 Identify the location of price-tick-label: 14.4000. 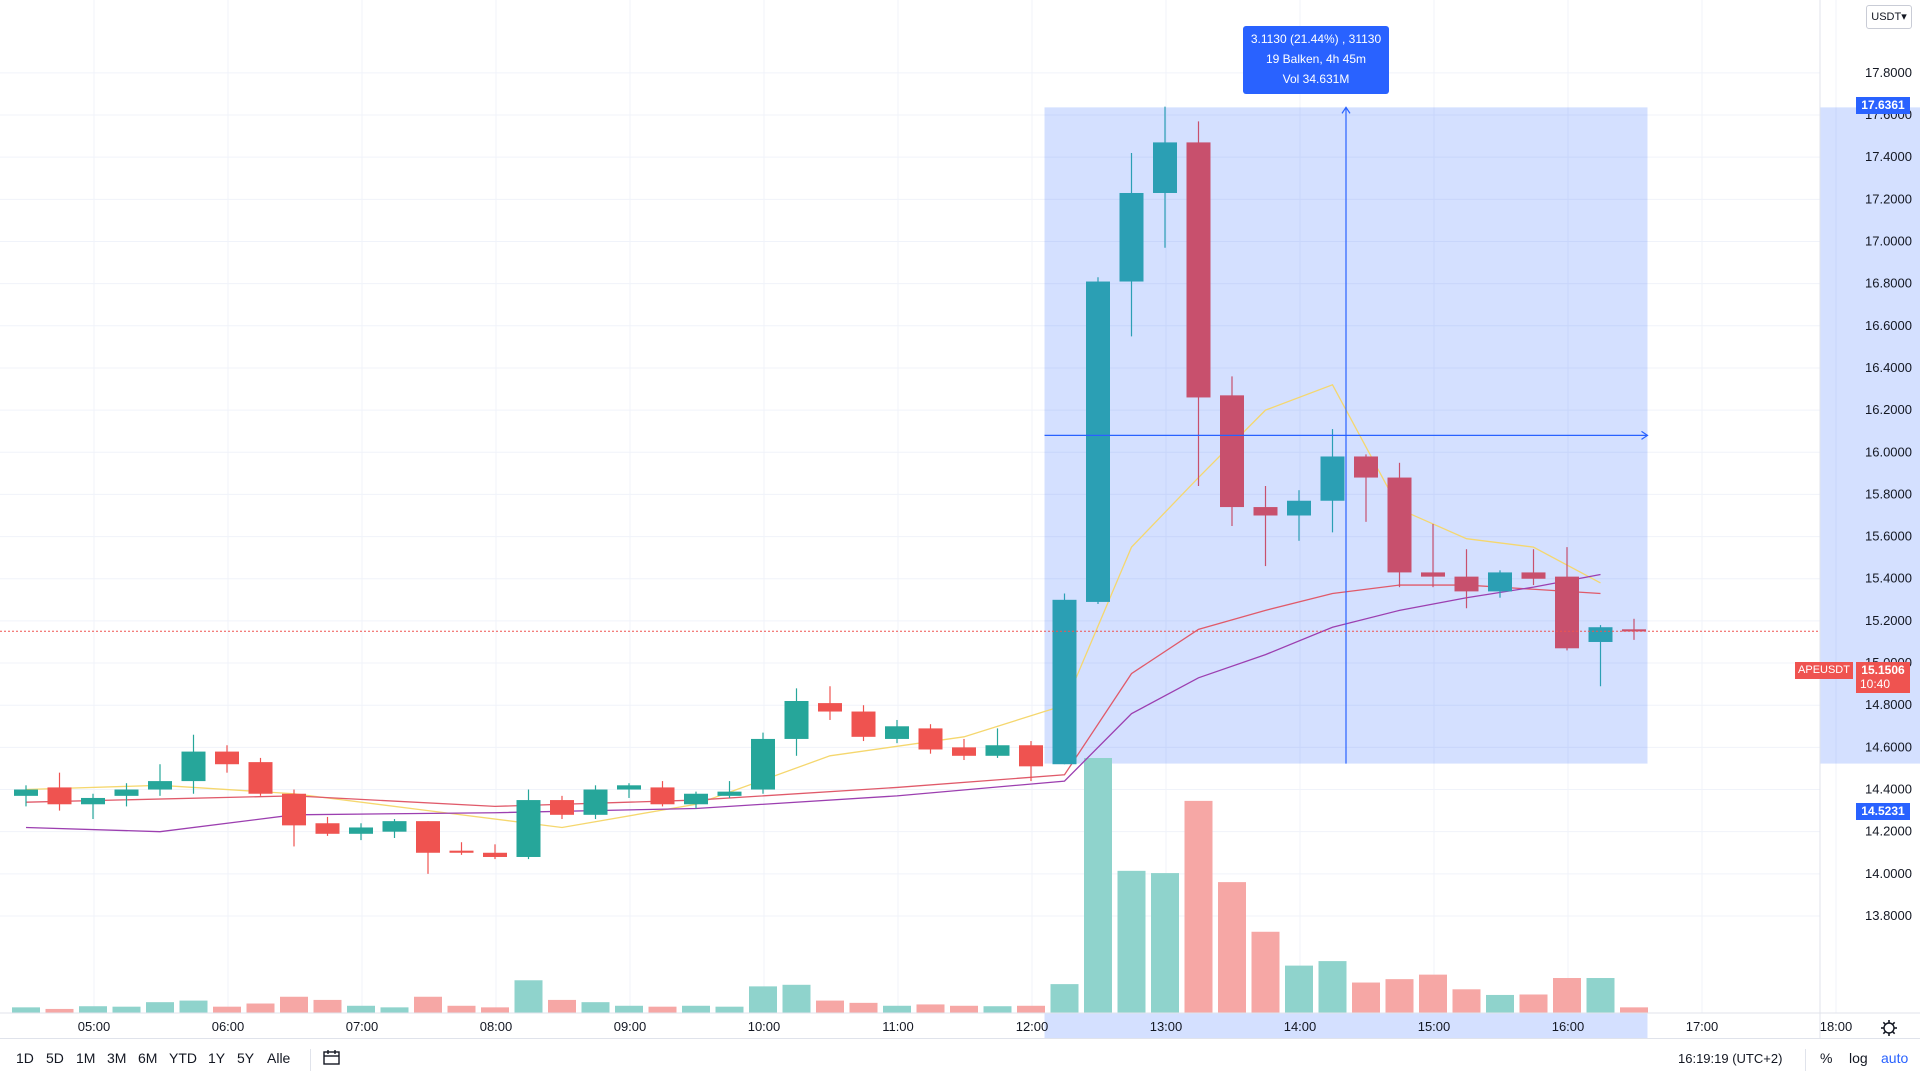
(1888, 789).